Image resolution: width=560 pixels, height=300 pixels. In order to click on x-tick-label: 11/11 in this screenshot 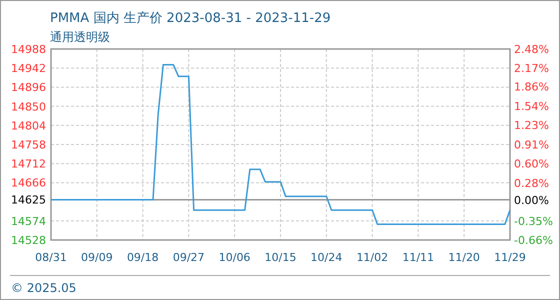, I will do `click(418, 257)`.